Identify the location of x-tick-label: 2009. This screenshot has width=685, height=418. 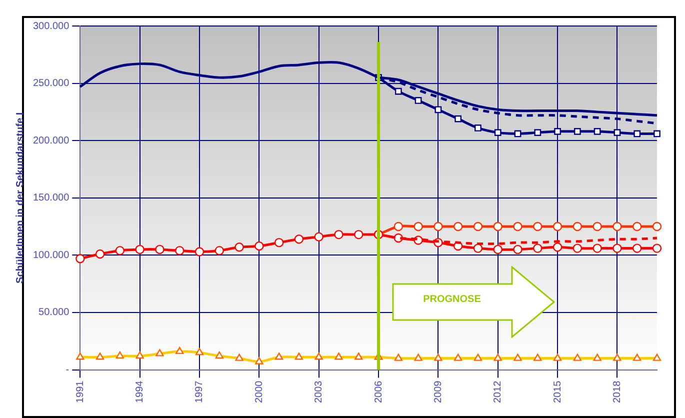
(438, 392).